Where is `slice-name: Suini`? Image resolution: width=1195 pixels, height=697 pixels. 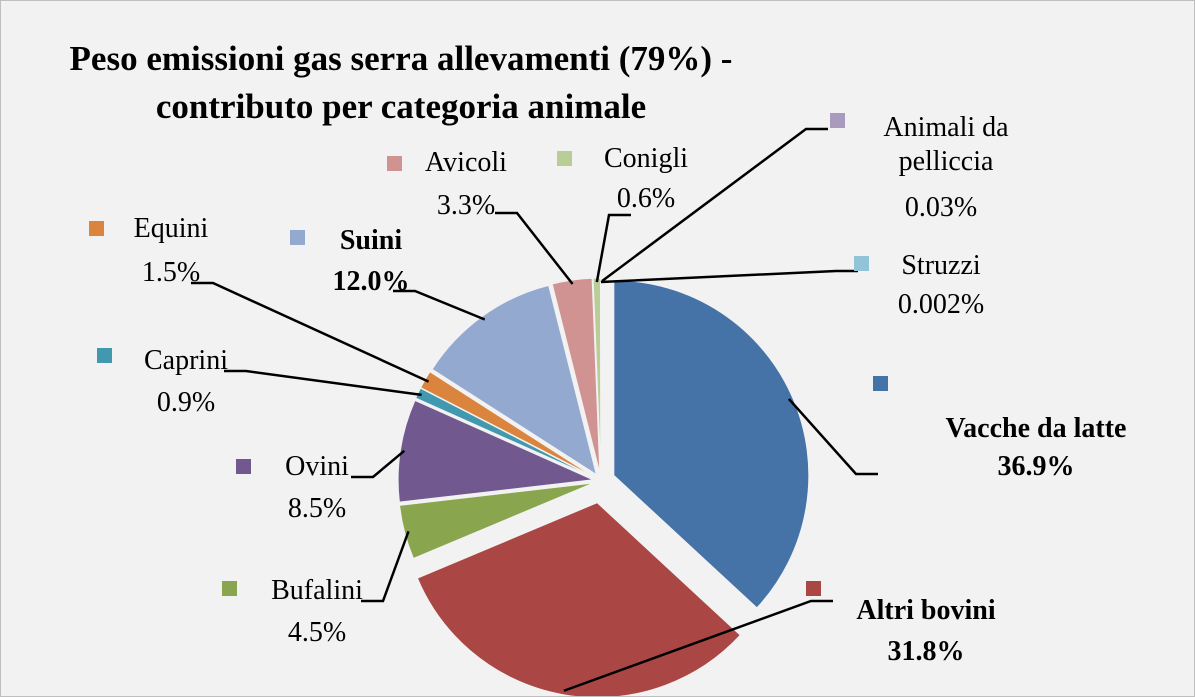
slice-name: Suini is located at coordinates (371, 240).